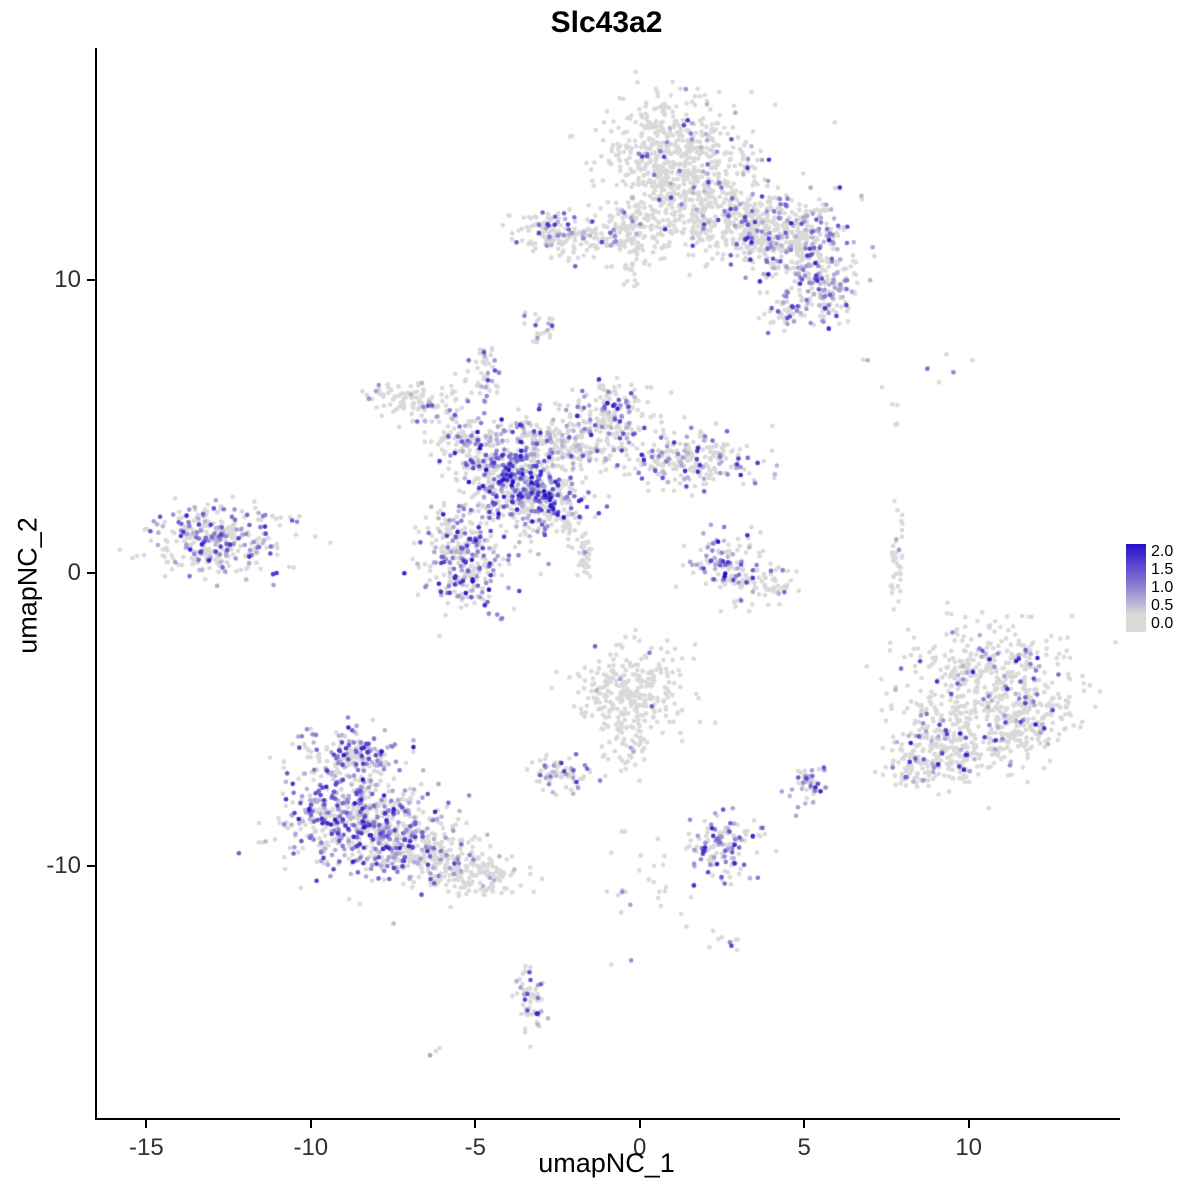  What do you see at coordinates (63, 865) in the screenshot?
I see `y-tick-label: -10` at bounding box center [63, 865].